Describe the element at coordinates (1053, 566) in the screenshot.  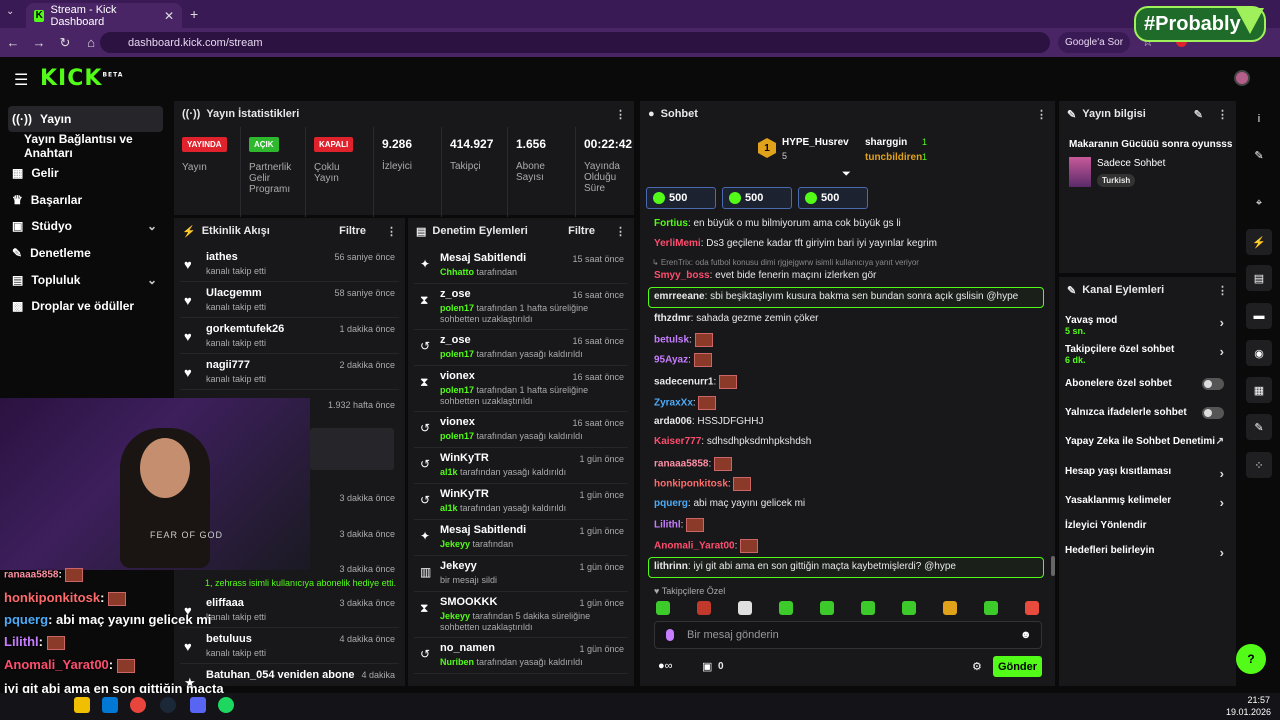
I see `chat-scrollbar` at that location.